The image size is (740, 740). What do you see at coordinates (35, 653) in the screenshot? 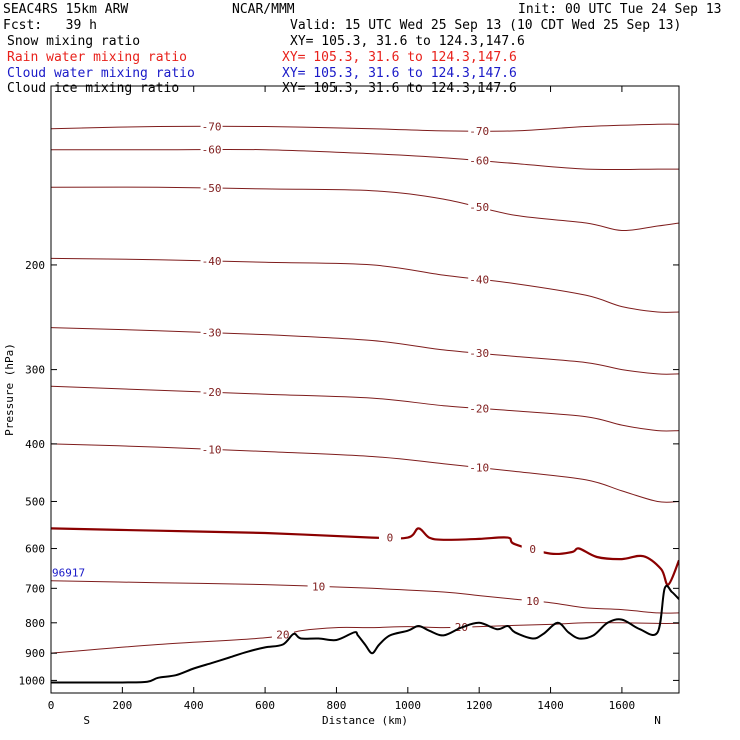
I see `y-tick-label: 900` at bounding box center [35, 653].